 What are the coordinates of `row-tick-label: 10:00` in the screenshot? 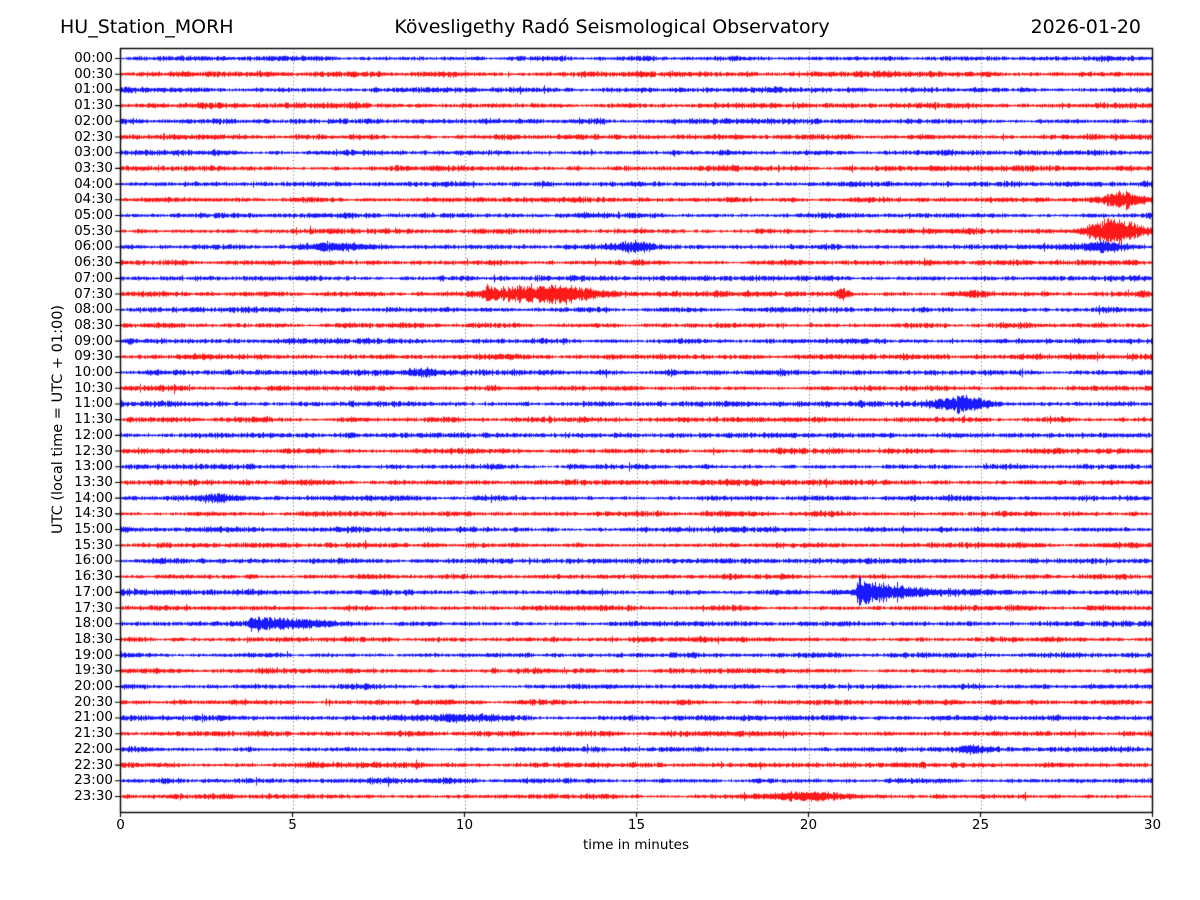 It's located at (93, 372).